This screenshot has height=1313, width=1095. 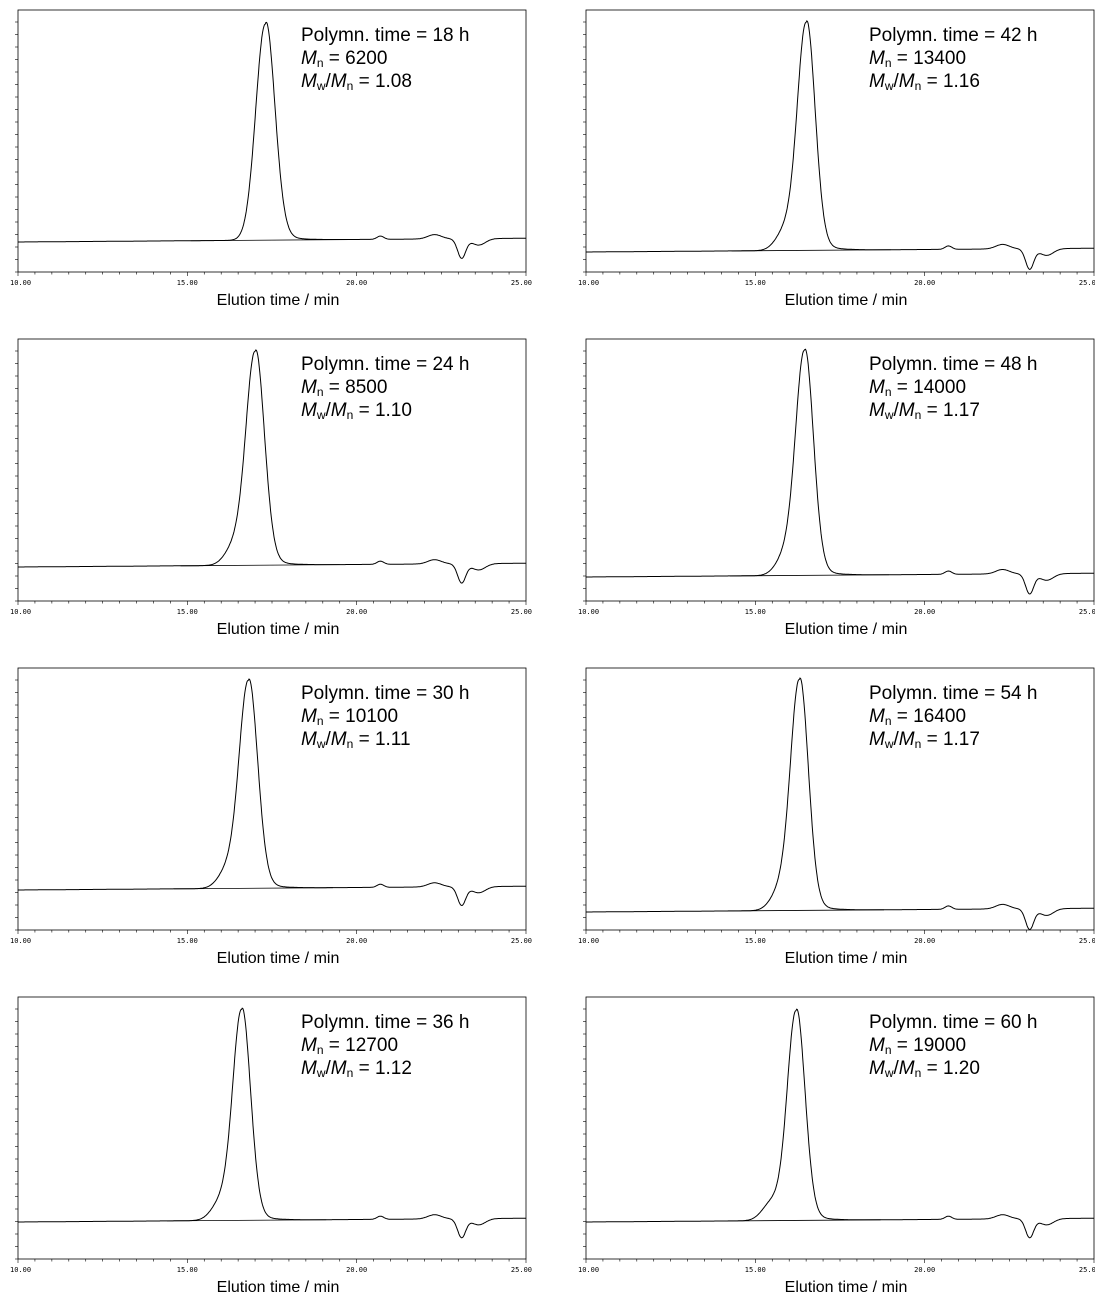 I want to click on polymn-time-label: Polymn. time = 24 h, so click(x=385, y=364).